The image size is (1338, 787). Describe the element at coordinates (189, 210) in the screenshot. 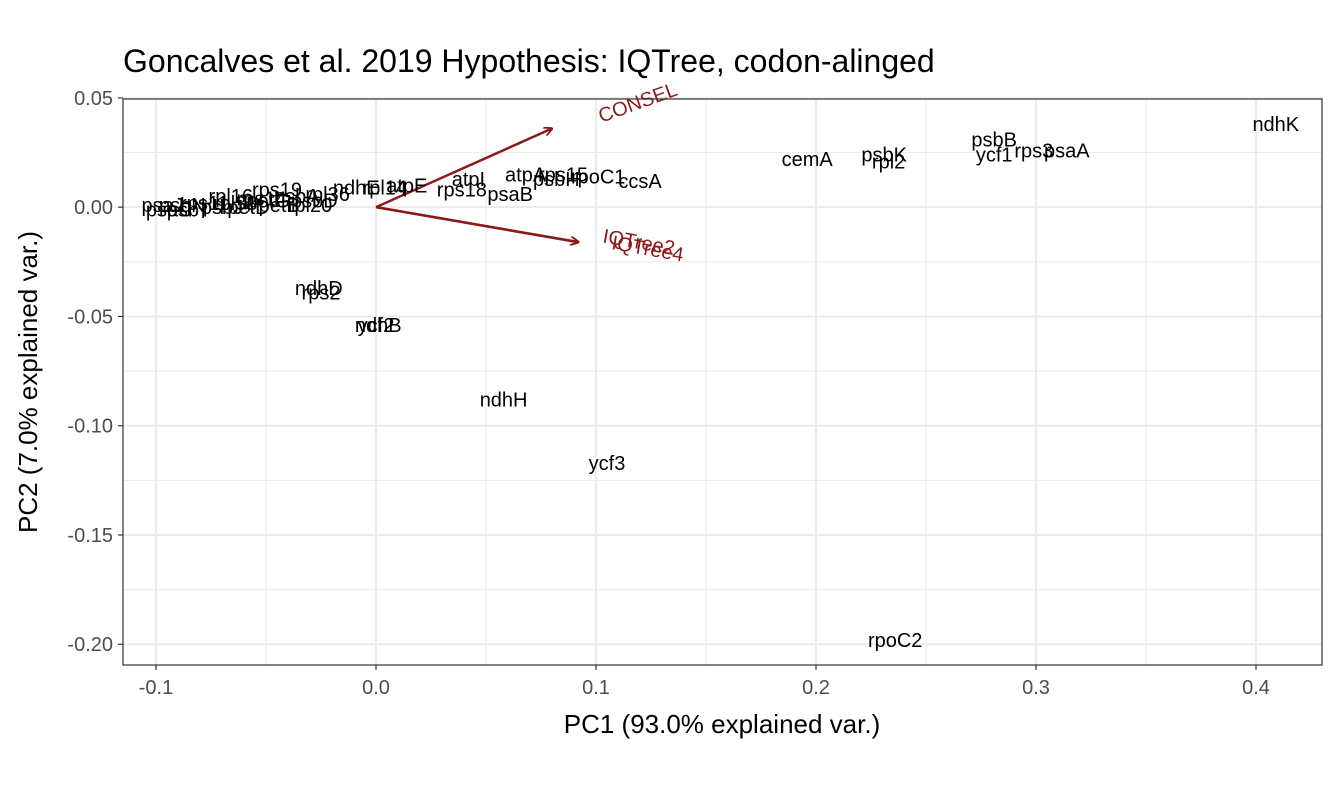

I see `gene-label: psbT` at that location.